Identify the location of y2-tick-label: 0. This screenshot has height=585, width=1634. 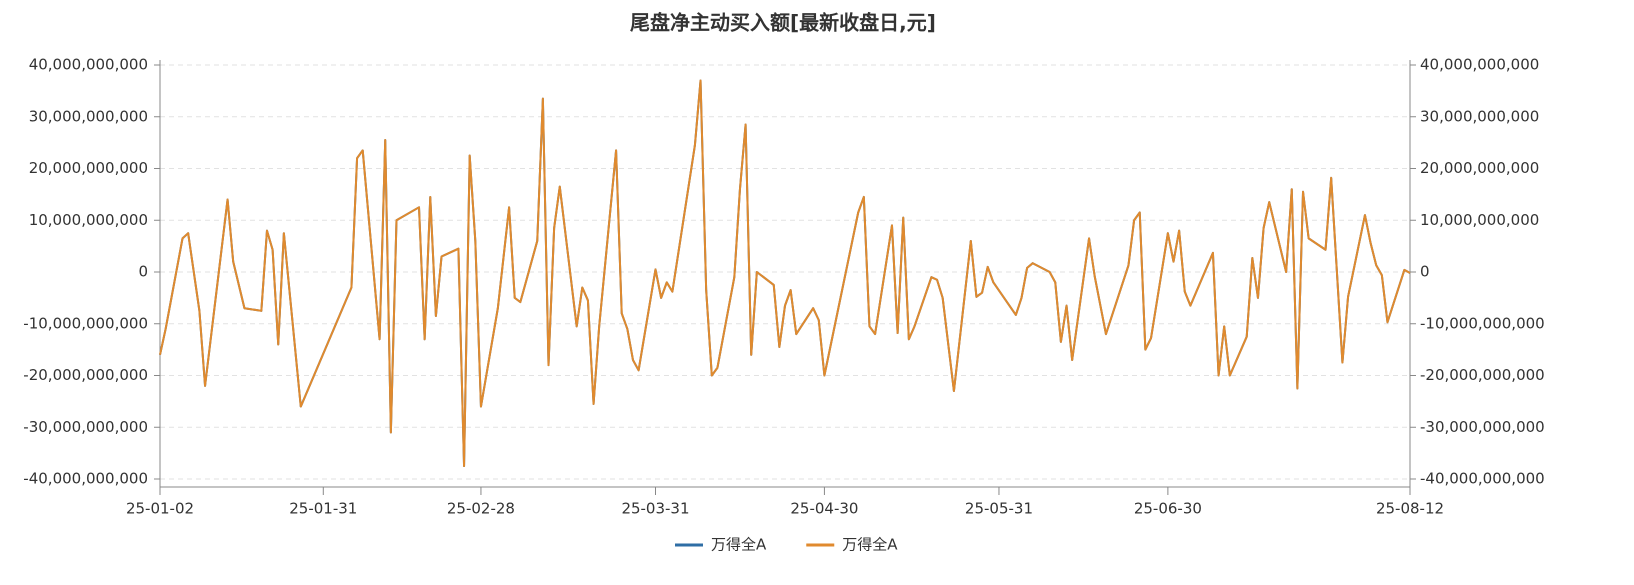
(1425, 272).